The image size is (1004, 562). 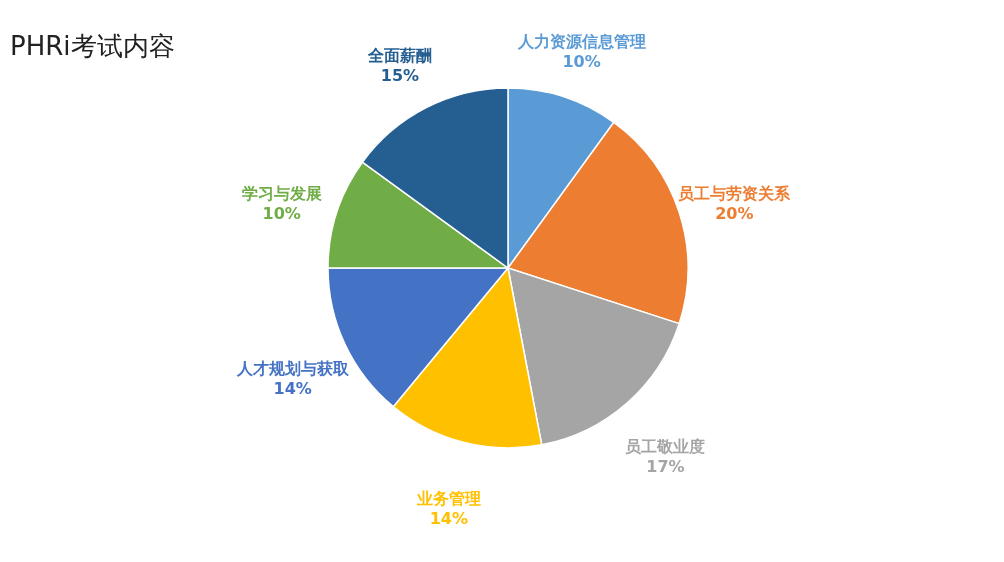 I want to click on data-label: 20%, so click(x=734, y=214).